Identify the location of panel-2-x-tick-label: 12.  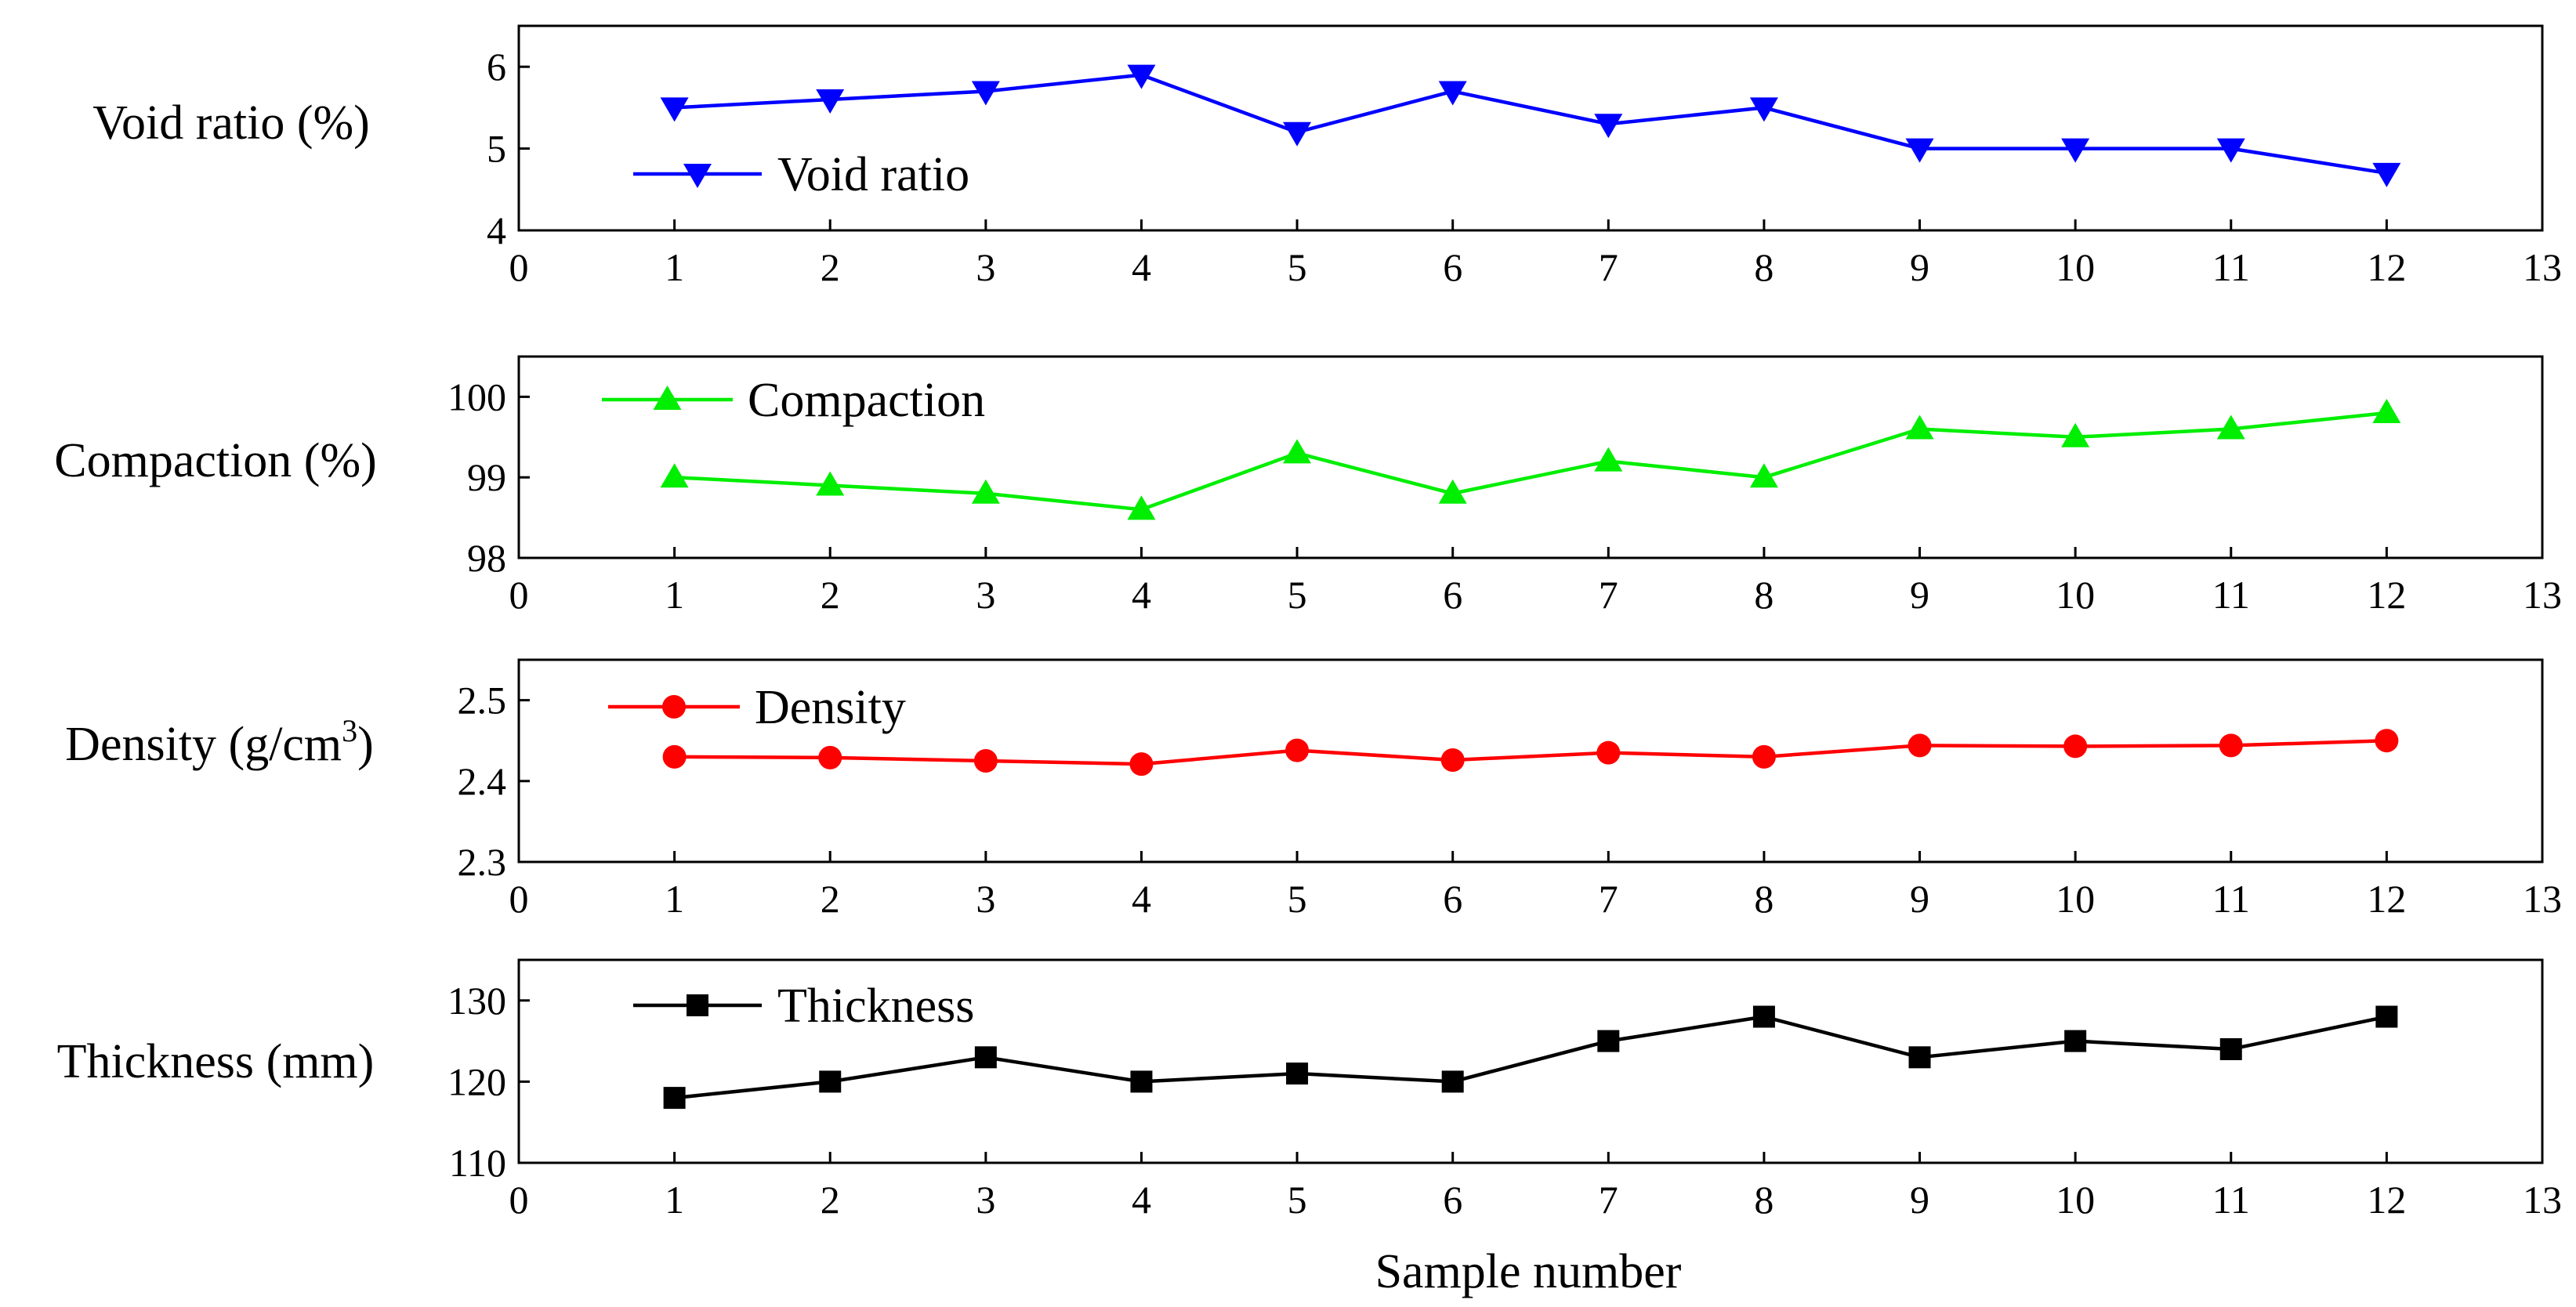
(2386, 595).